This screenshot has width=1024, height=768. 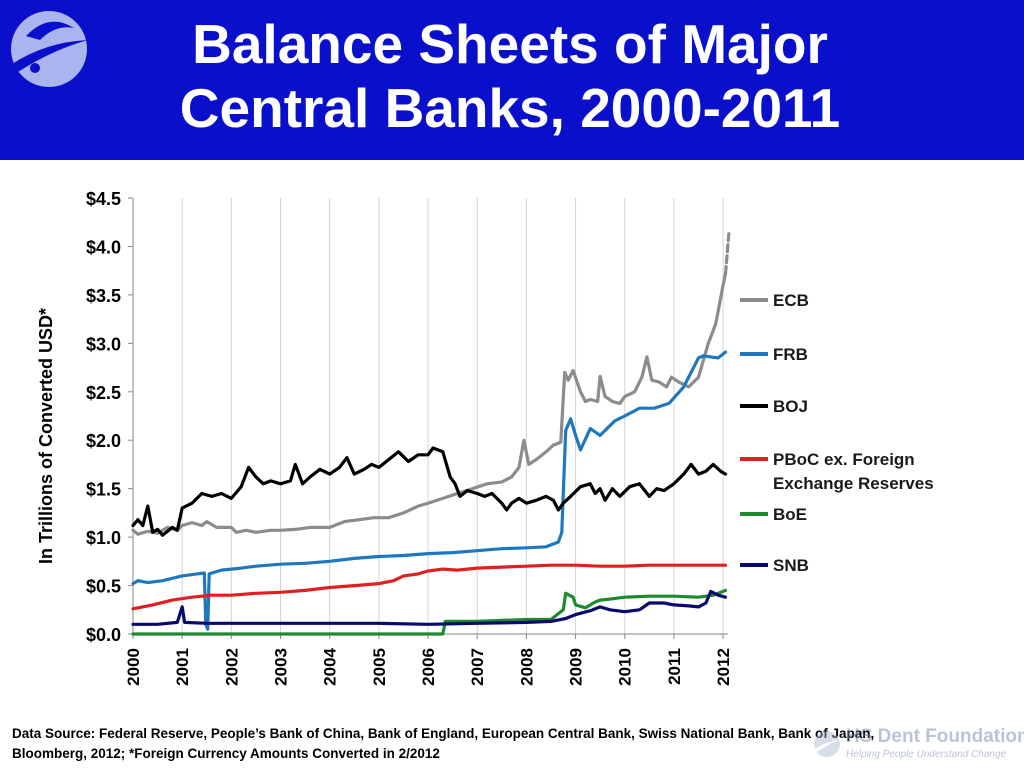 What do you see at coordinates (231, 667) in the screenshot?
I see `x-tick-label: 2002` at bounding box center [231, 667].